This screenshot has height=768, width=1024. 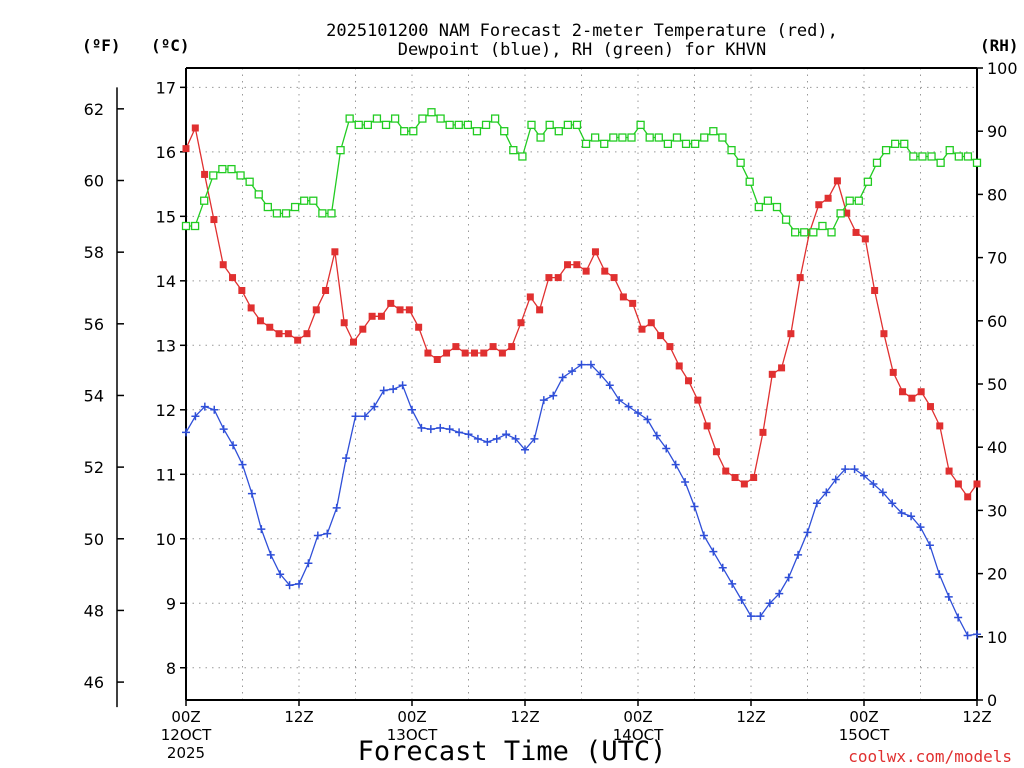 I want to click on celsius-tick-label: 16, so click(x=166, y=152).